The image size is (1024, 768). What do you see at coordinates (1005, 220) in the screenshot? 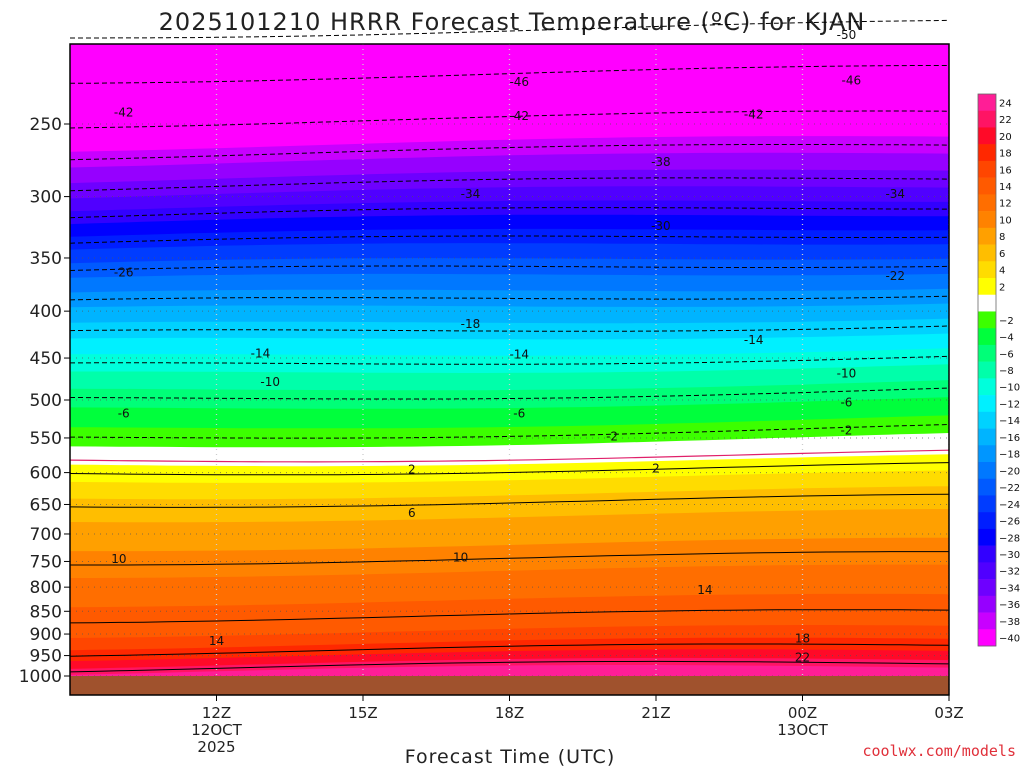
I see `colorbar-label: 10` at bounding box center [1005, 220].